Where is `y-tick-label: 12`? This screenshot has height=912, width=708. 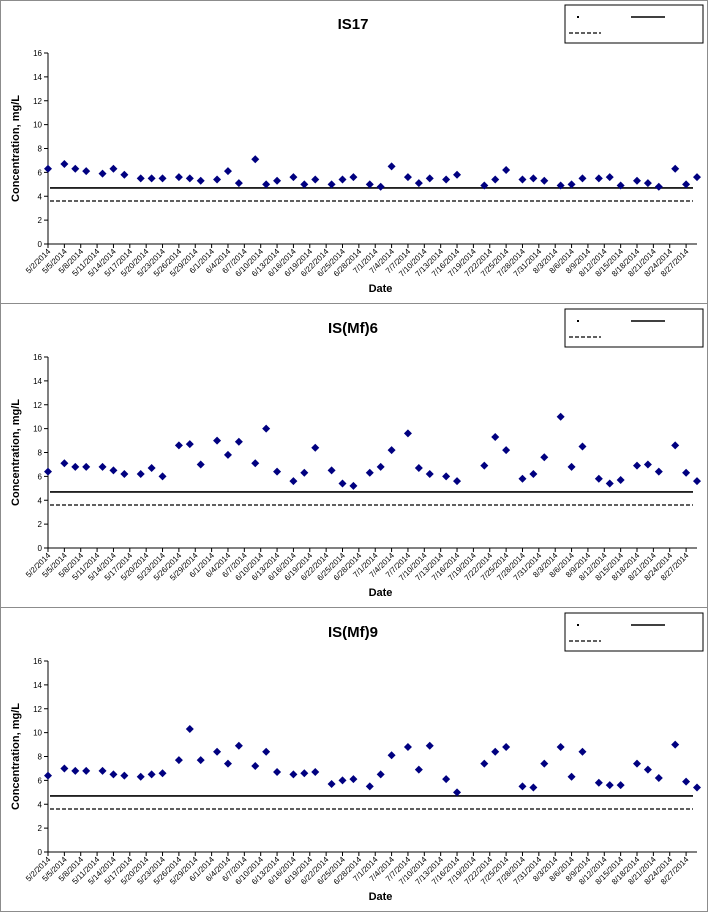
y-tick-label: 12 is located at coordinates (37, 405).